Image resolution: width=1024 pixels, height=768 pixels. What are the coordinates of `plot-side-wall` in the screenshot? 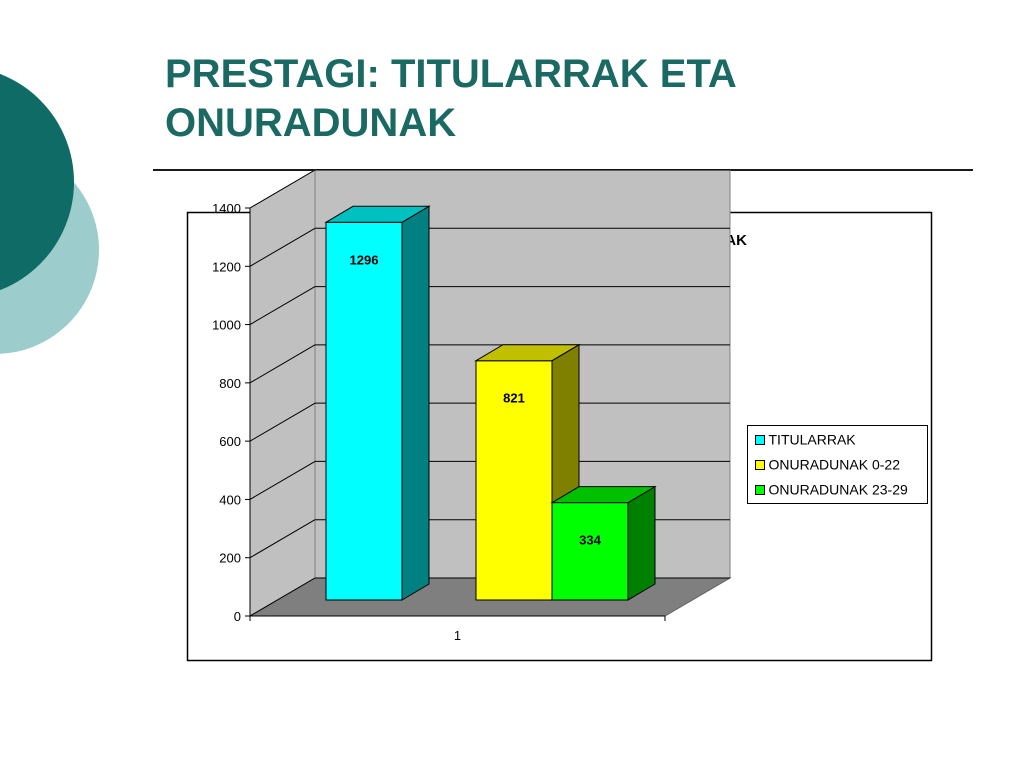 It's located at (282, 393).